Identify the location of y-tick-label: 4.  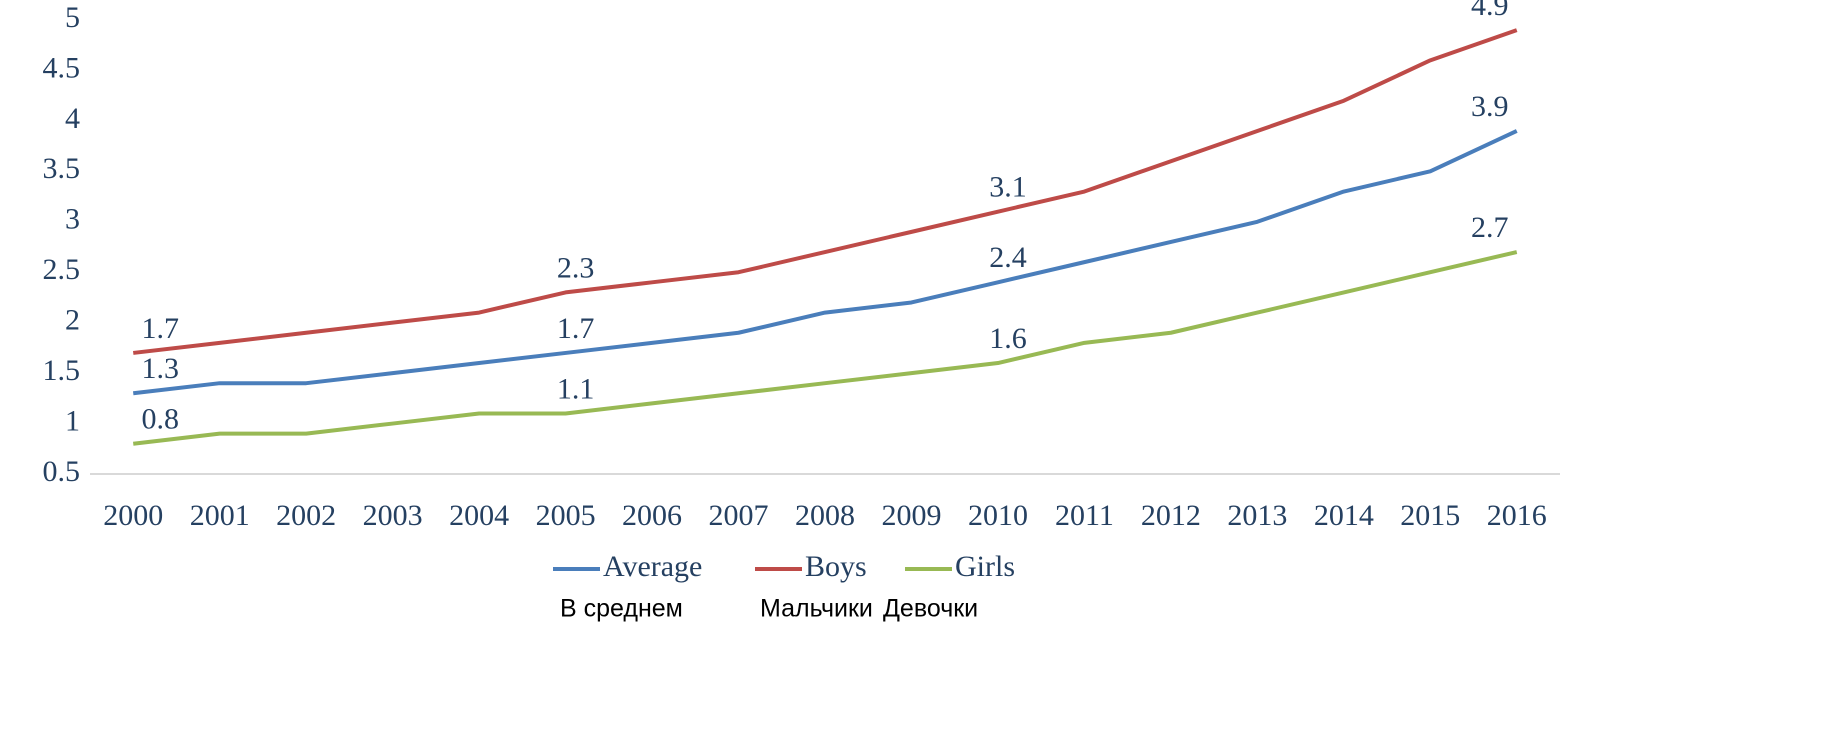
(72, 118).